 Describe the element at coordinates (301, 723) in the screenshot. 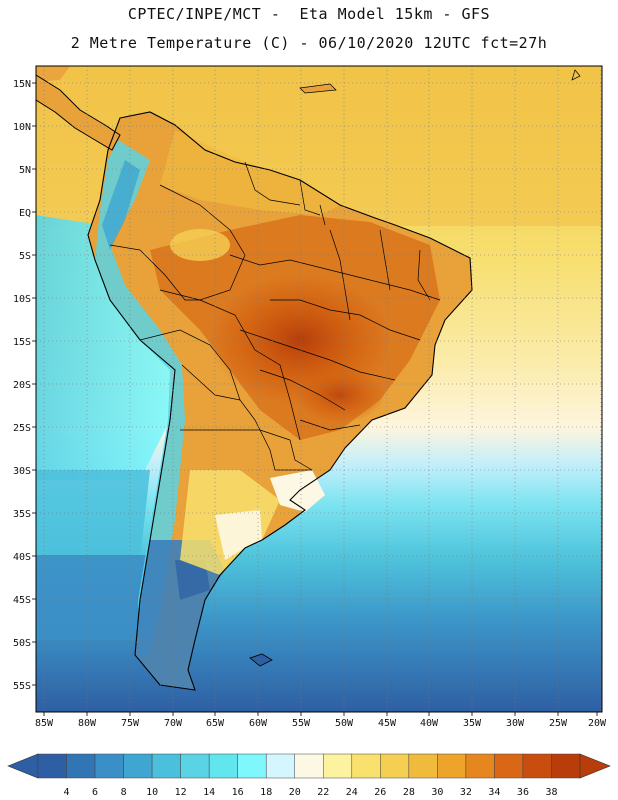

I see `lon-label: 55W` at that location.